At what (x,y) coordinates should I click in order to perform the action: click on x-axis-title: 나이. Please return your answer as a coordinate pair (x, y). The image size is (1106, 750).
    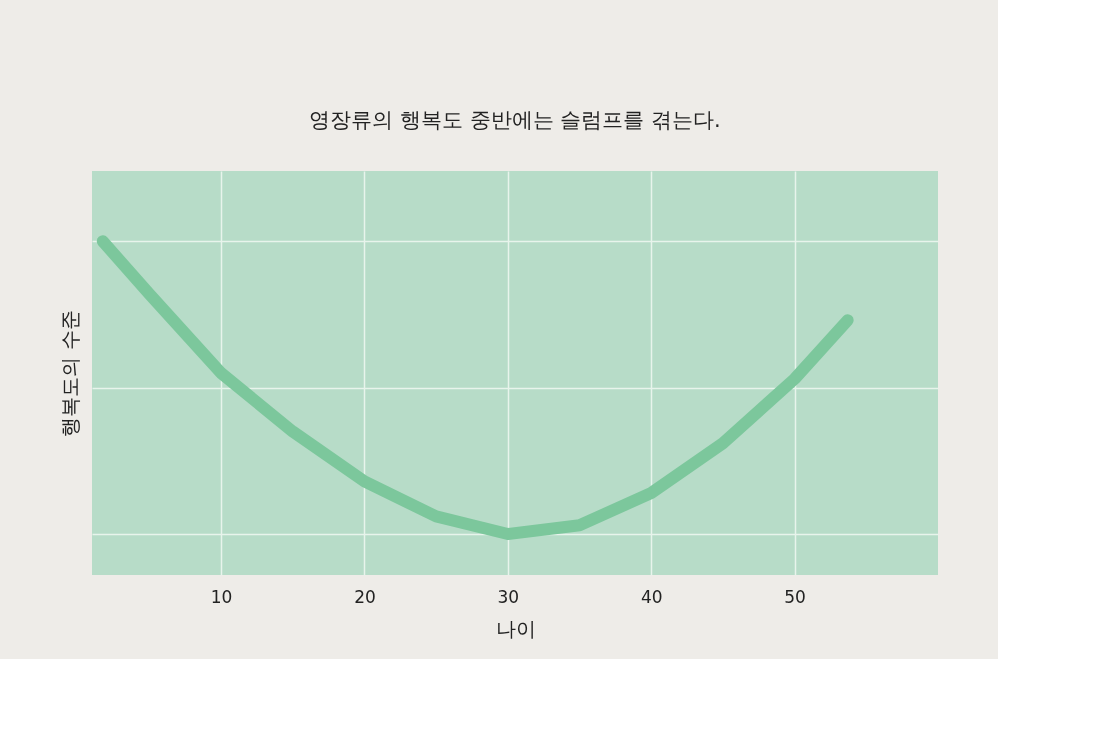
    Looking at the image, I should click on (515, 628).